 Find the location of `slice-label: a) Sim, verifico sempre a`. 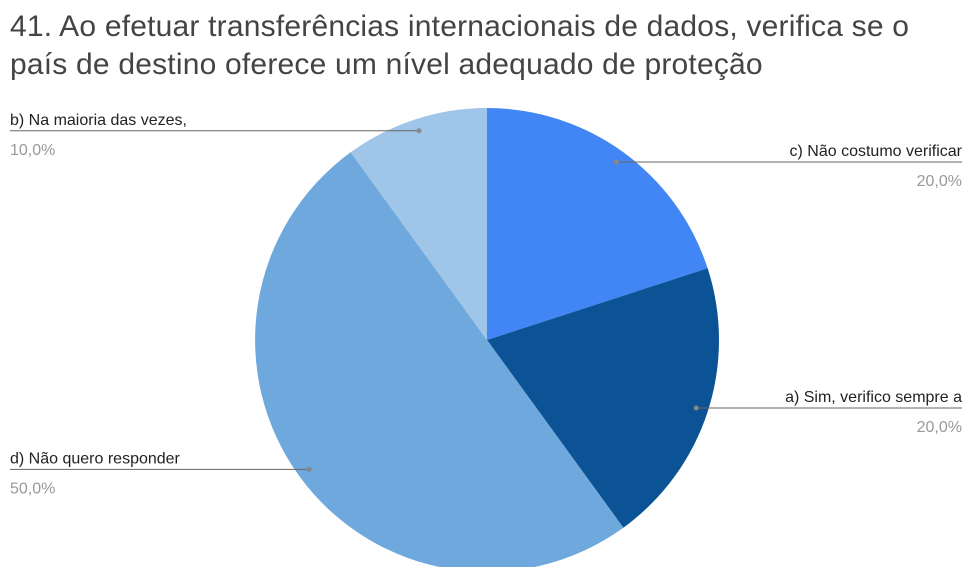

slice-label: a) Sim, verifico sempre a is located at coordinates (873, 397).